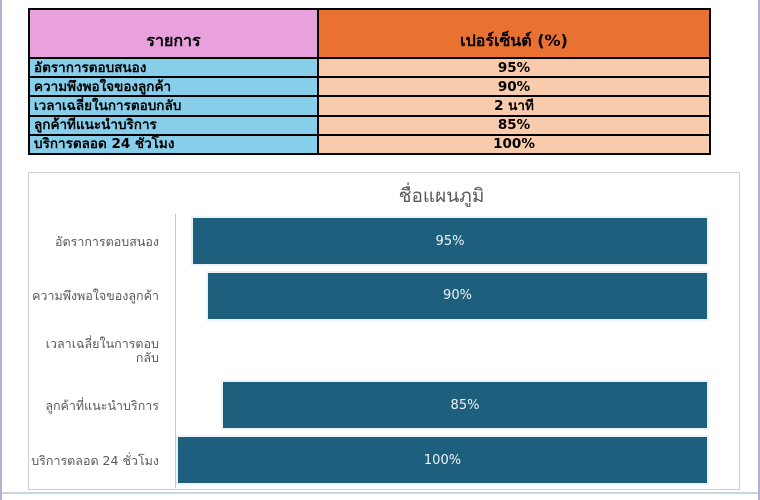  I want to click on table-row: อัตราการตอบสนอง 95%, so click(369, 67).